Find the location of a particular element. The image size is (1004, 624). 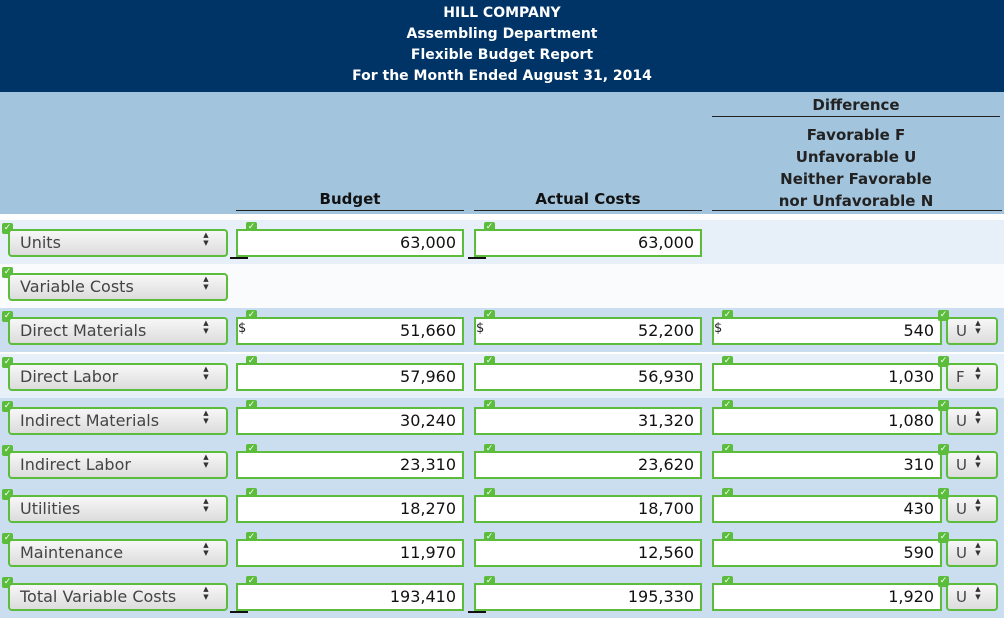

row-label-select: Variable Costs ▲▼ is located at coordinates (118, 287).